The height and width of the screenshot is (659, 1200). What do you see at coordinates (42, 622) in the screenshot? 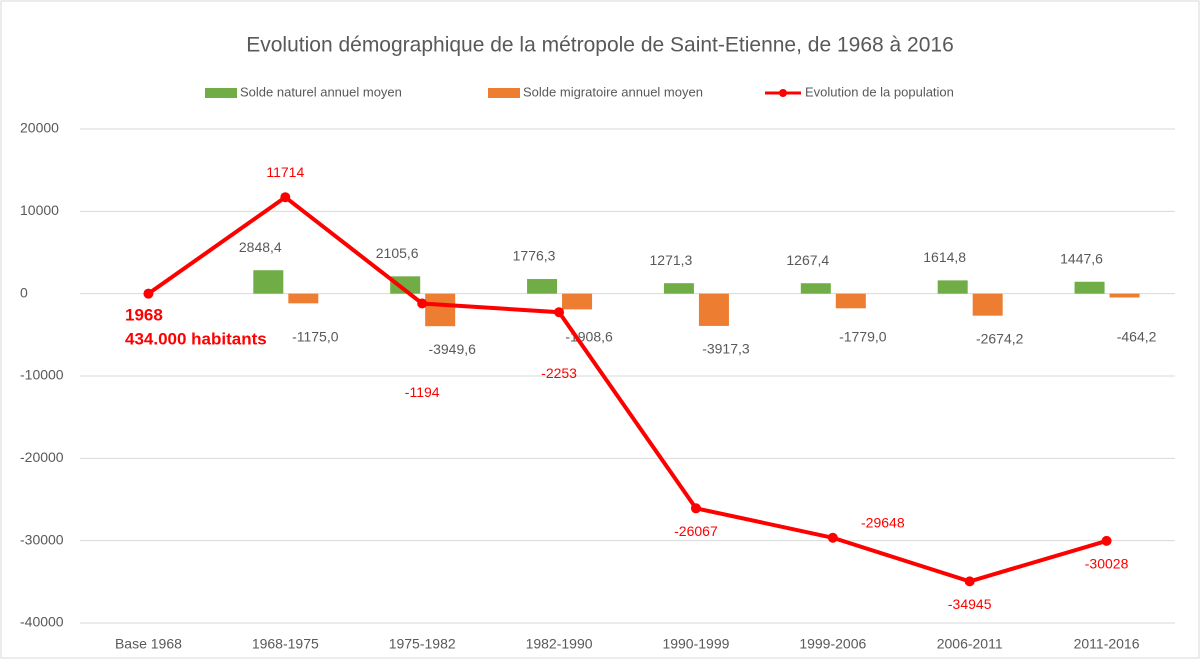
I see `y-tick-label: -40000` at bounding box center [42, 622].